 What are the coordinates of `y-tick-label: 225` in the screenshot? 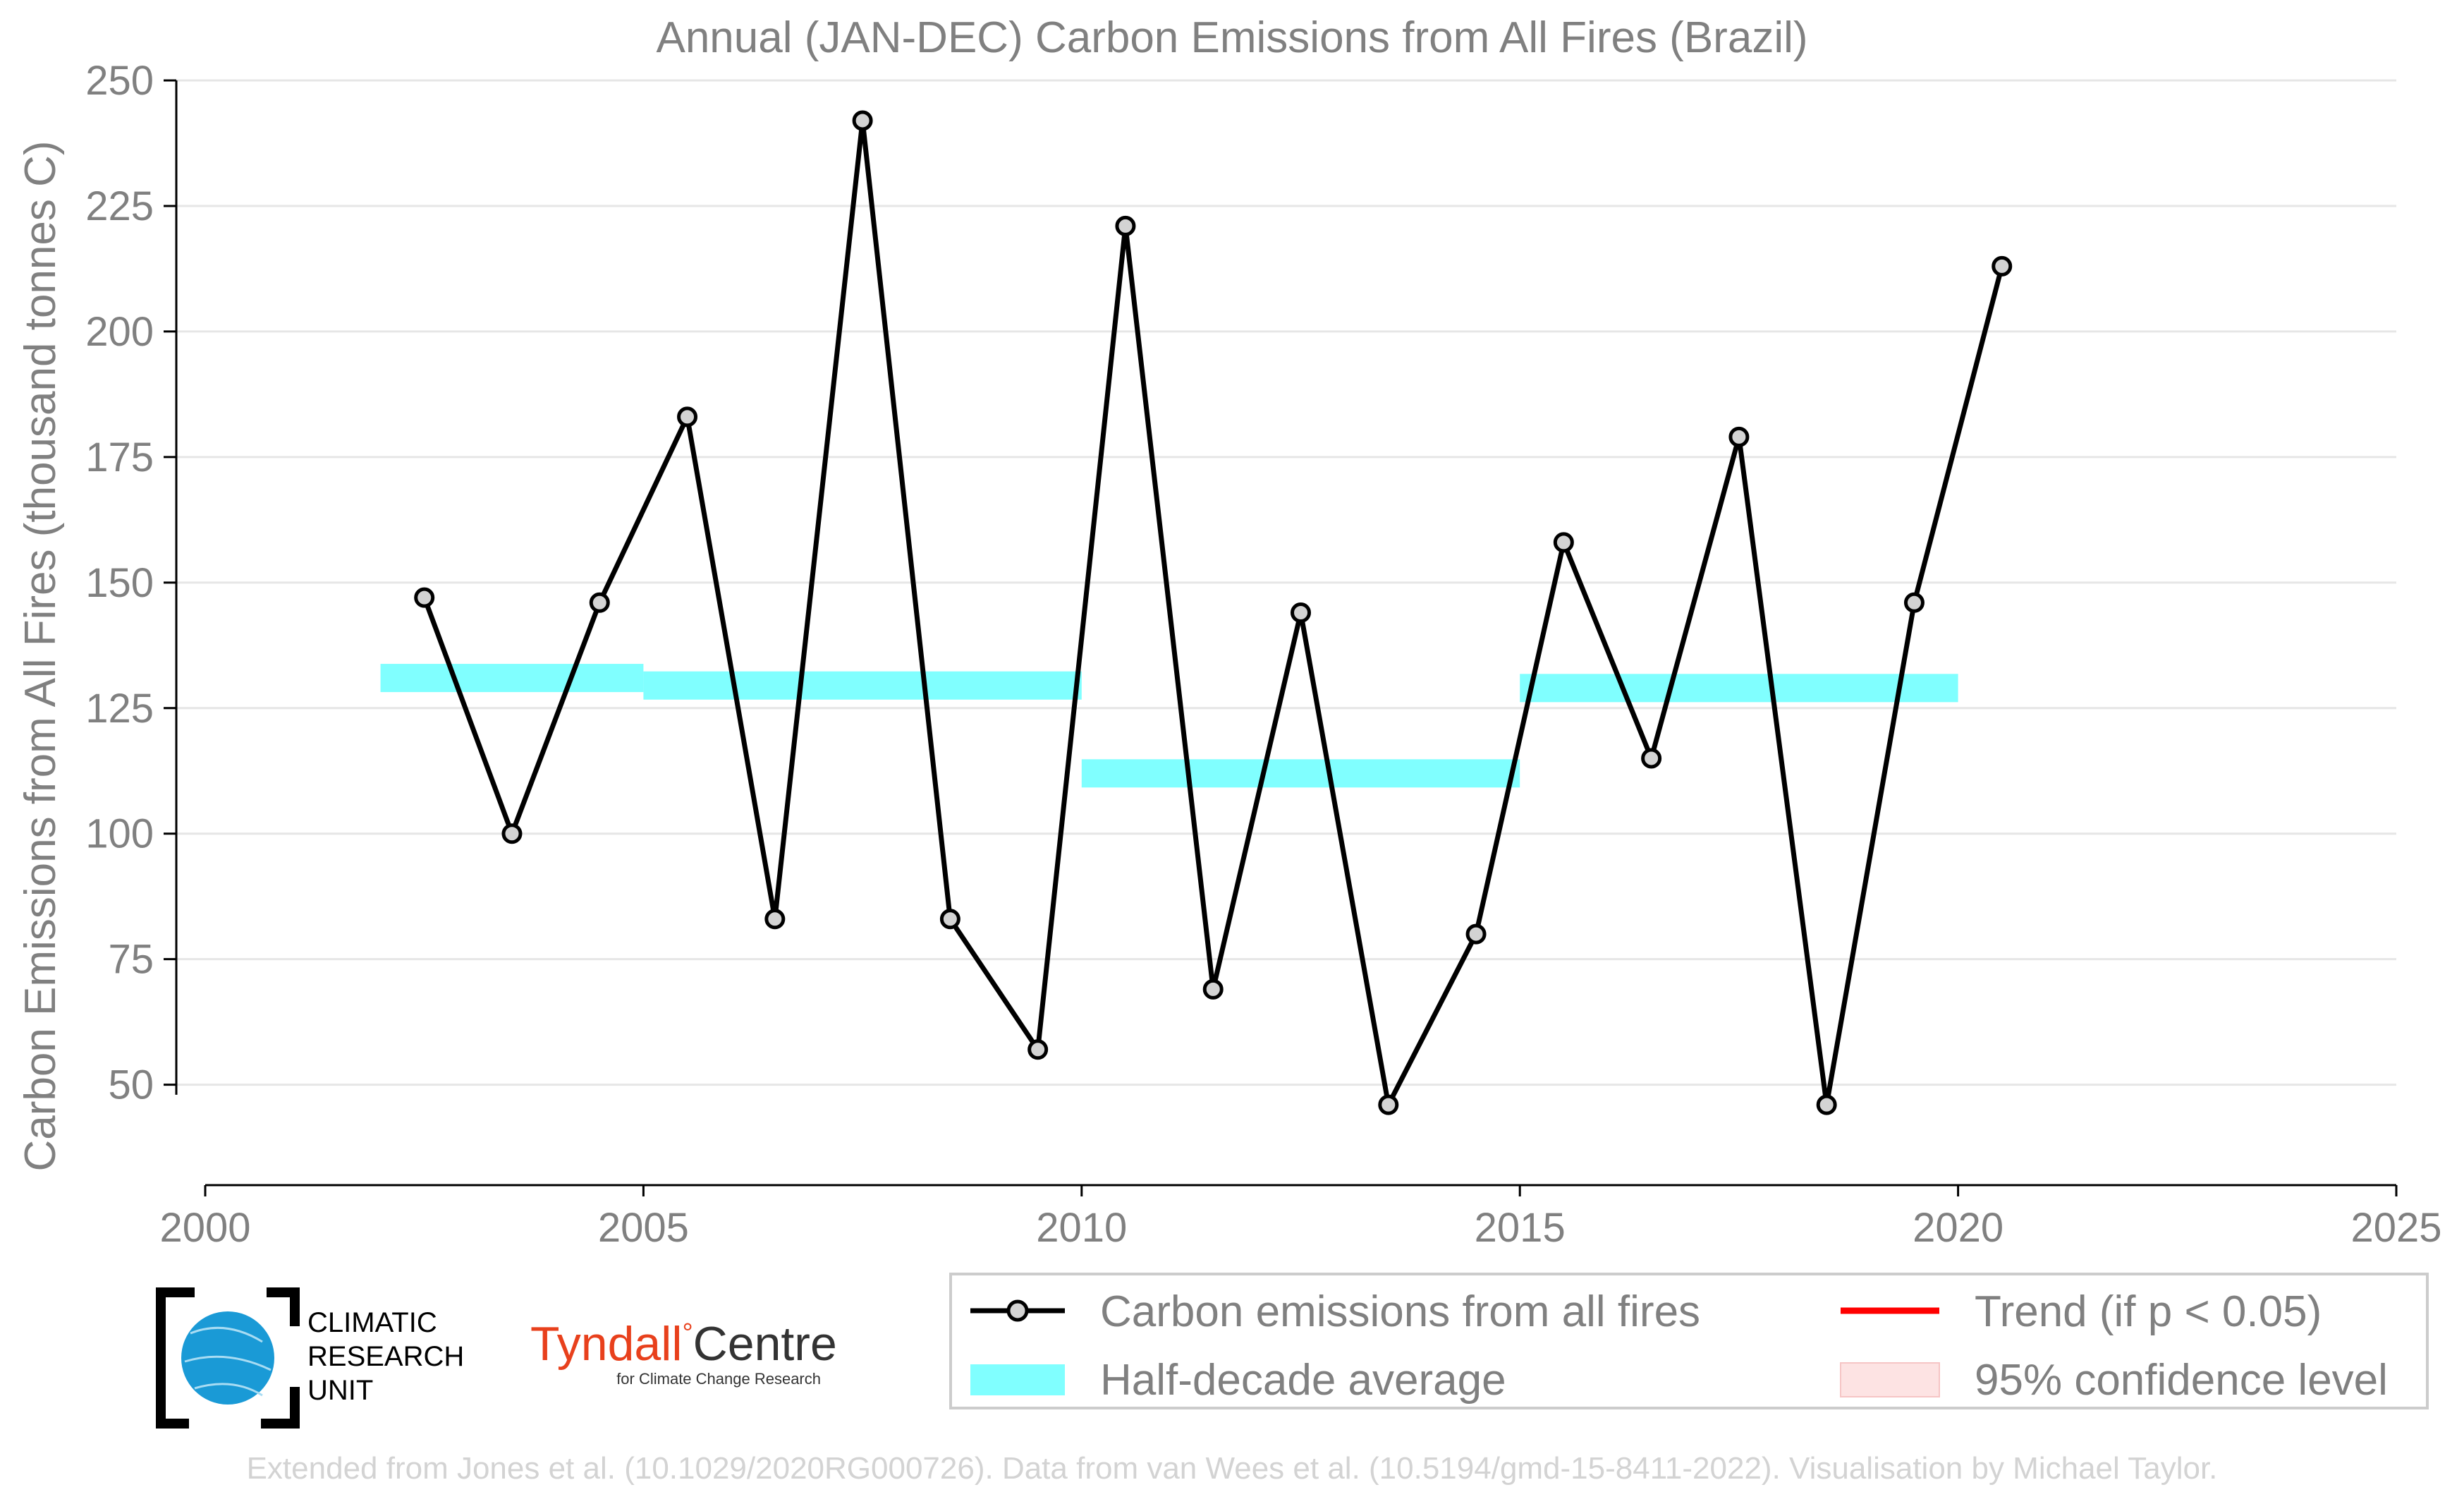 It's located at (120, 206).